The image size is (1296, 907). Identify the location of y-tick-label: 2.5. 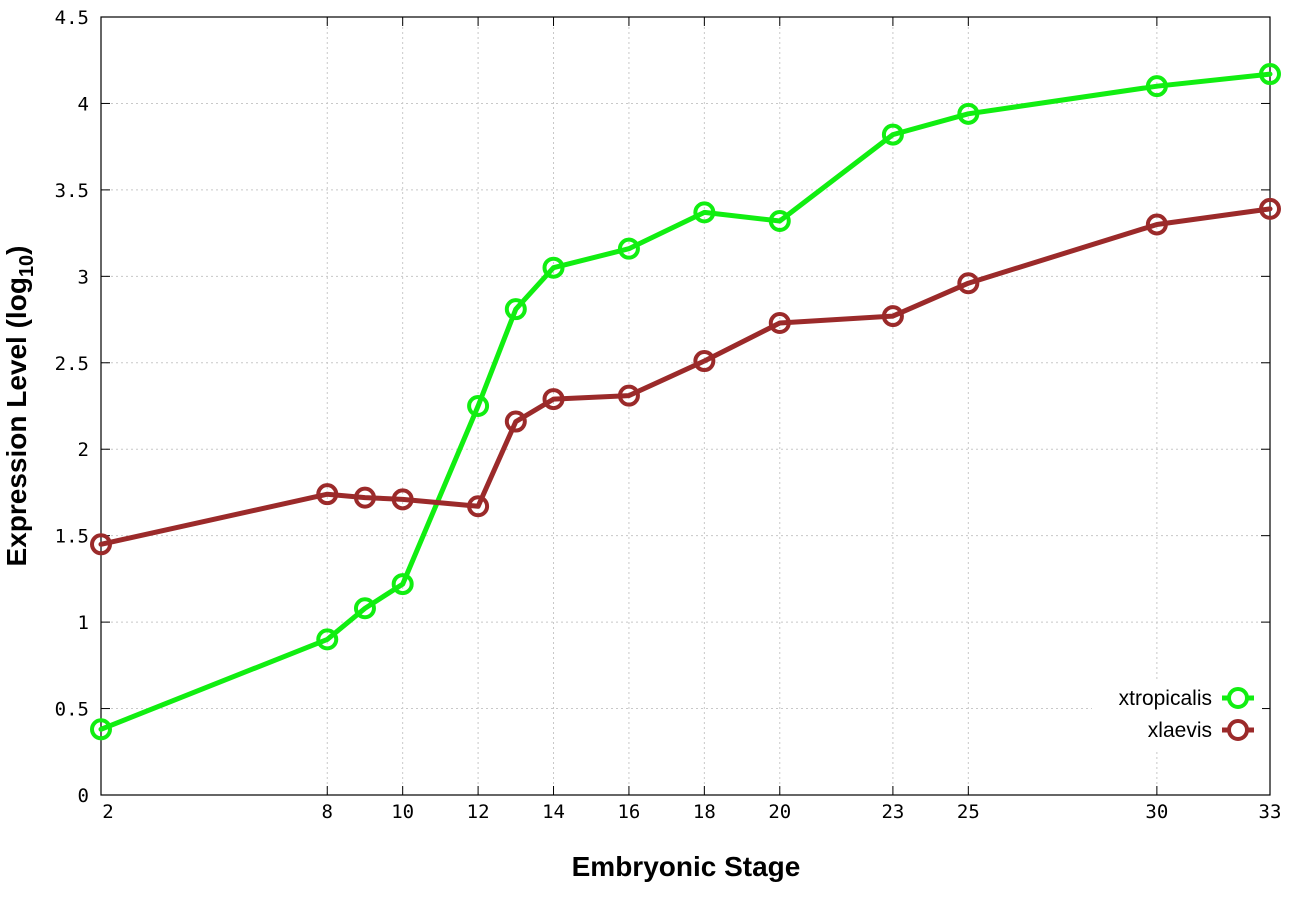
(72, 364).